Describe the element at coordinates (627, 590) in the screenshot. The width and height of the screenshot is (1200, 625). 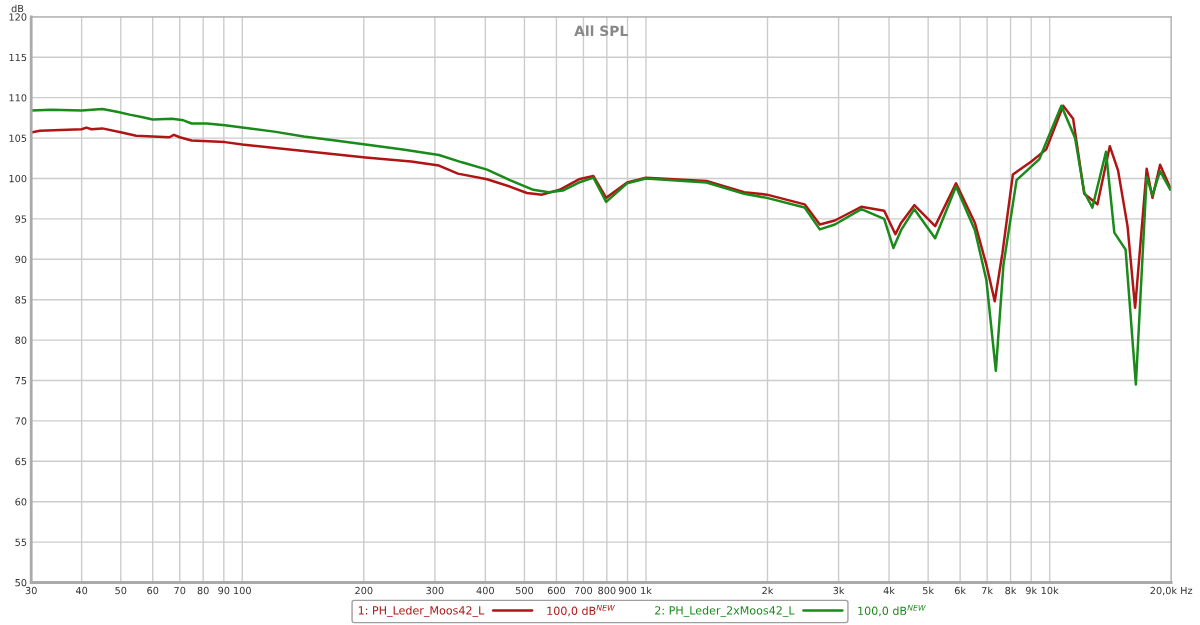
I see `x-tick-label: 900` at that location.